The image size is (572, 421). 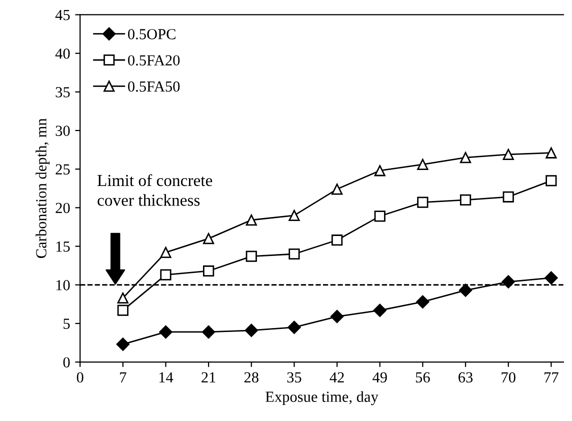 I want to click on y-tick-label: 35, so click(x=63, y=92).